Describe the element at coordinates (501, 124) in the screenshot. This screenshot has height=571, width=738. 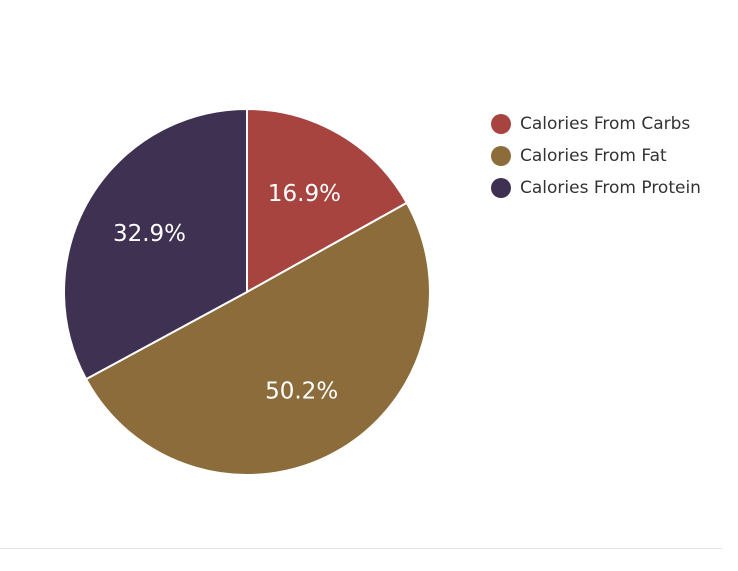
I see `legend-swatch-carbs` at that location.